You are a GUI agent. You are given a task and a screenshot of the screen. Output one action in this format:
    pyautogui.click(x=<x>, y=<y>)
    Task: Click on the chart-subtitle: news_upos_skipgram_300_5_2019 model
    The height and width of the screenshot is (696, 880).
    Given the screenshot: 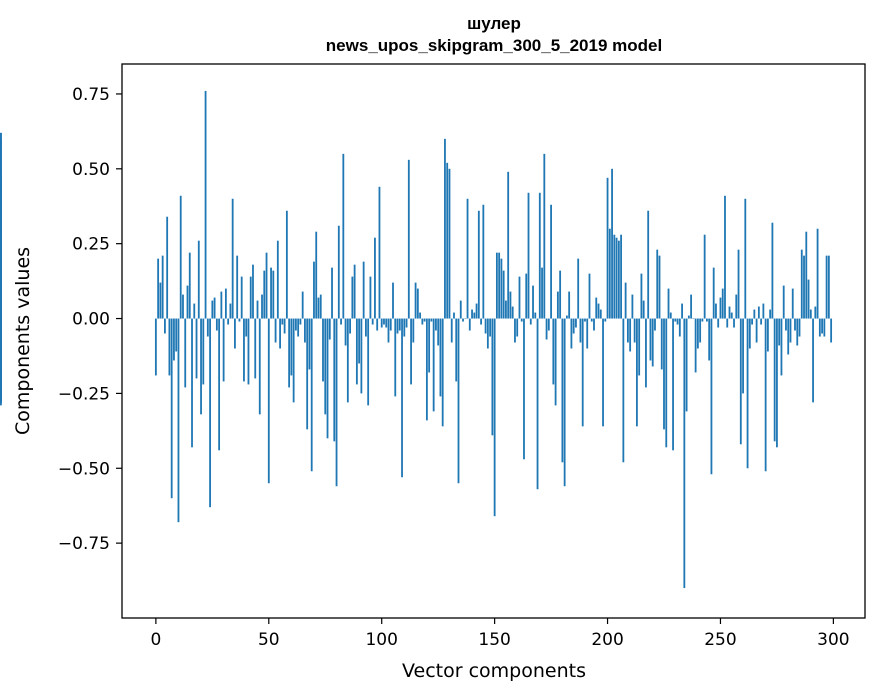 What is the action you would take?
    pyautogui.click(x=494, y=45)
    